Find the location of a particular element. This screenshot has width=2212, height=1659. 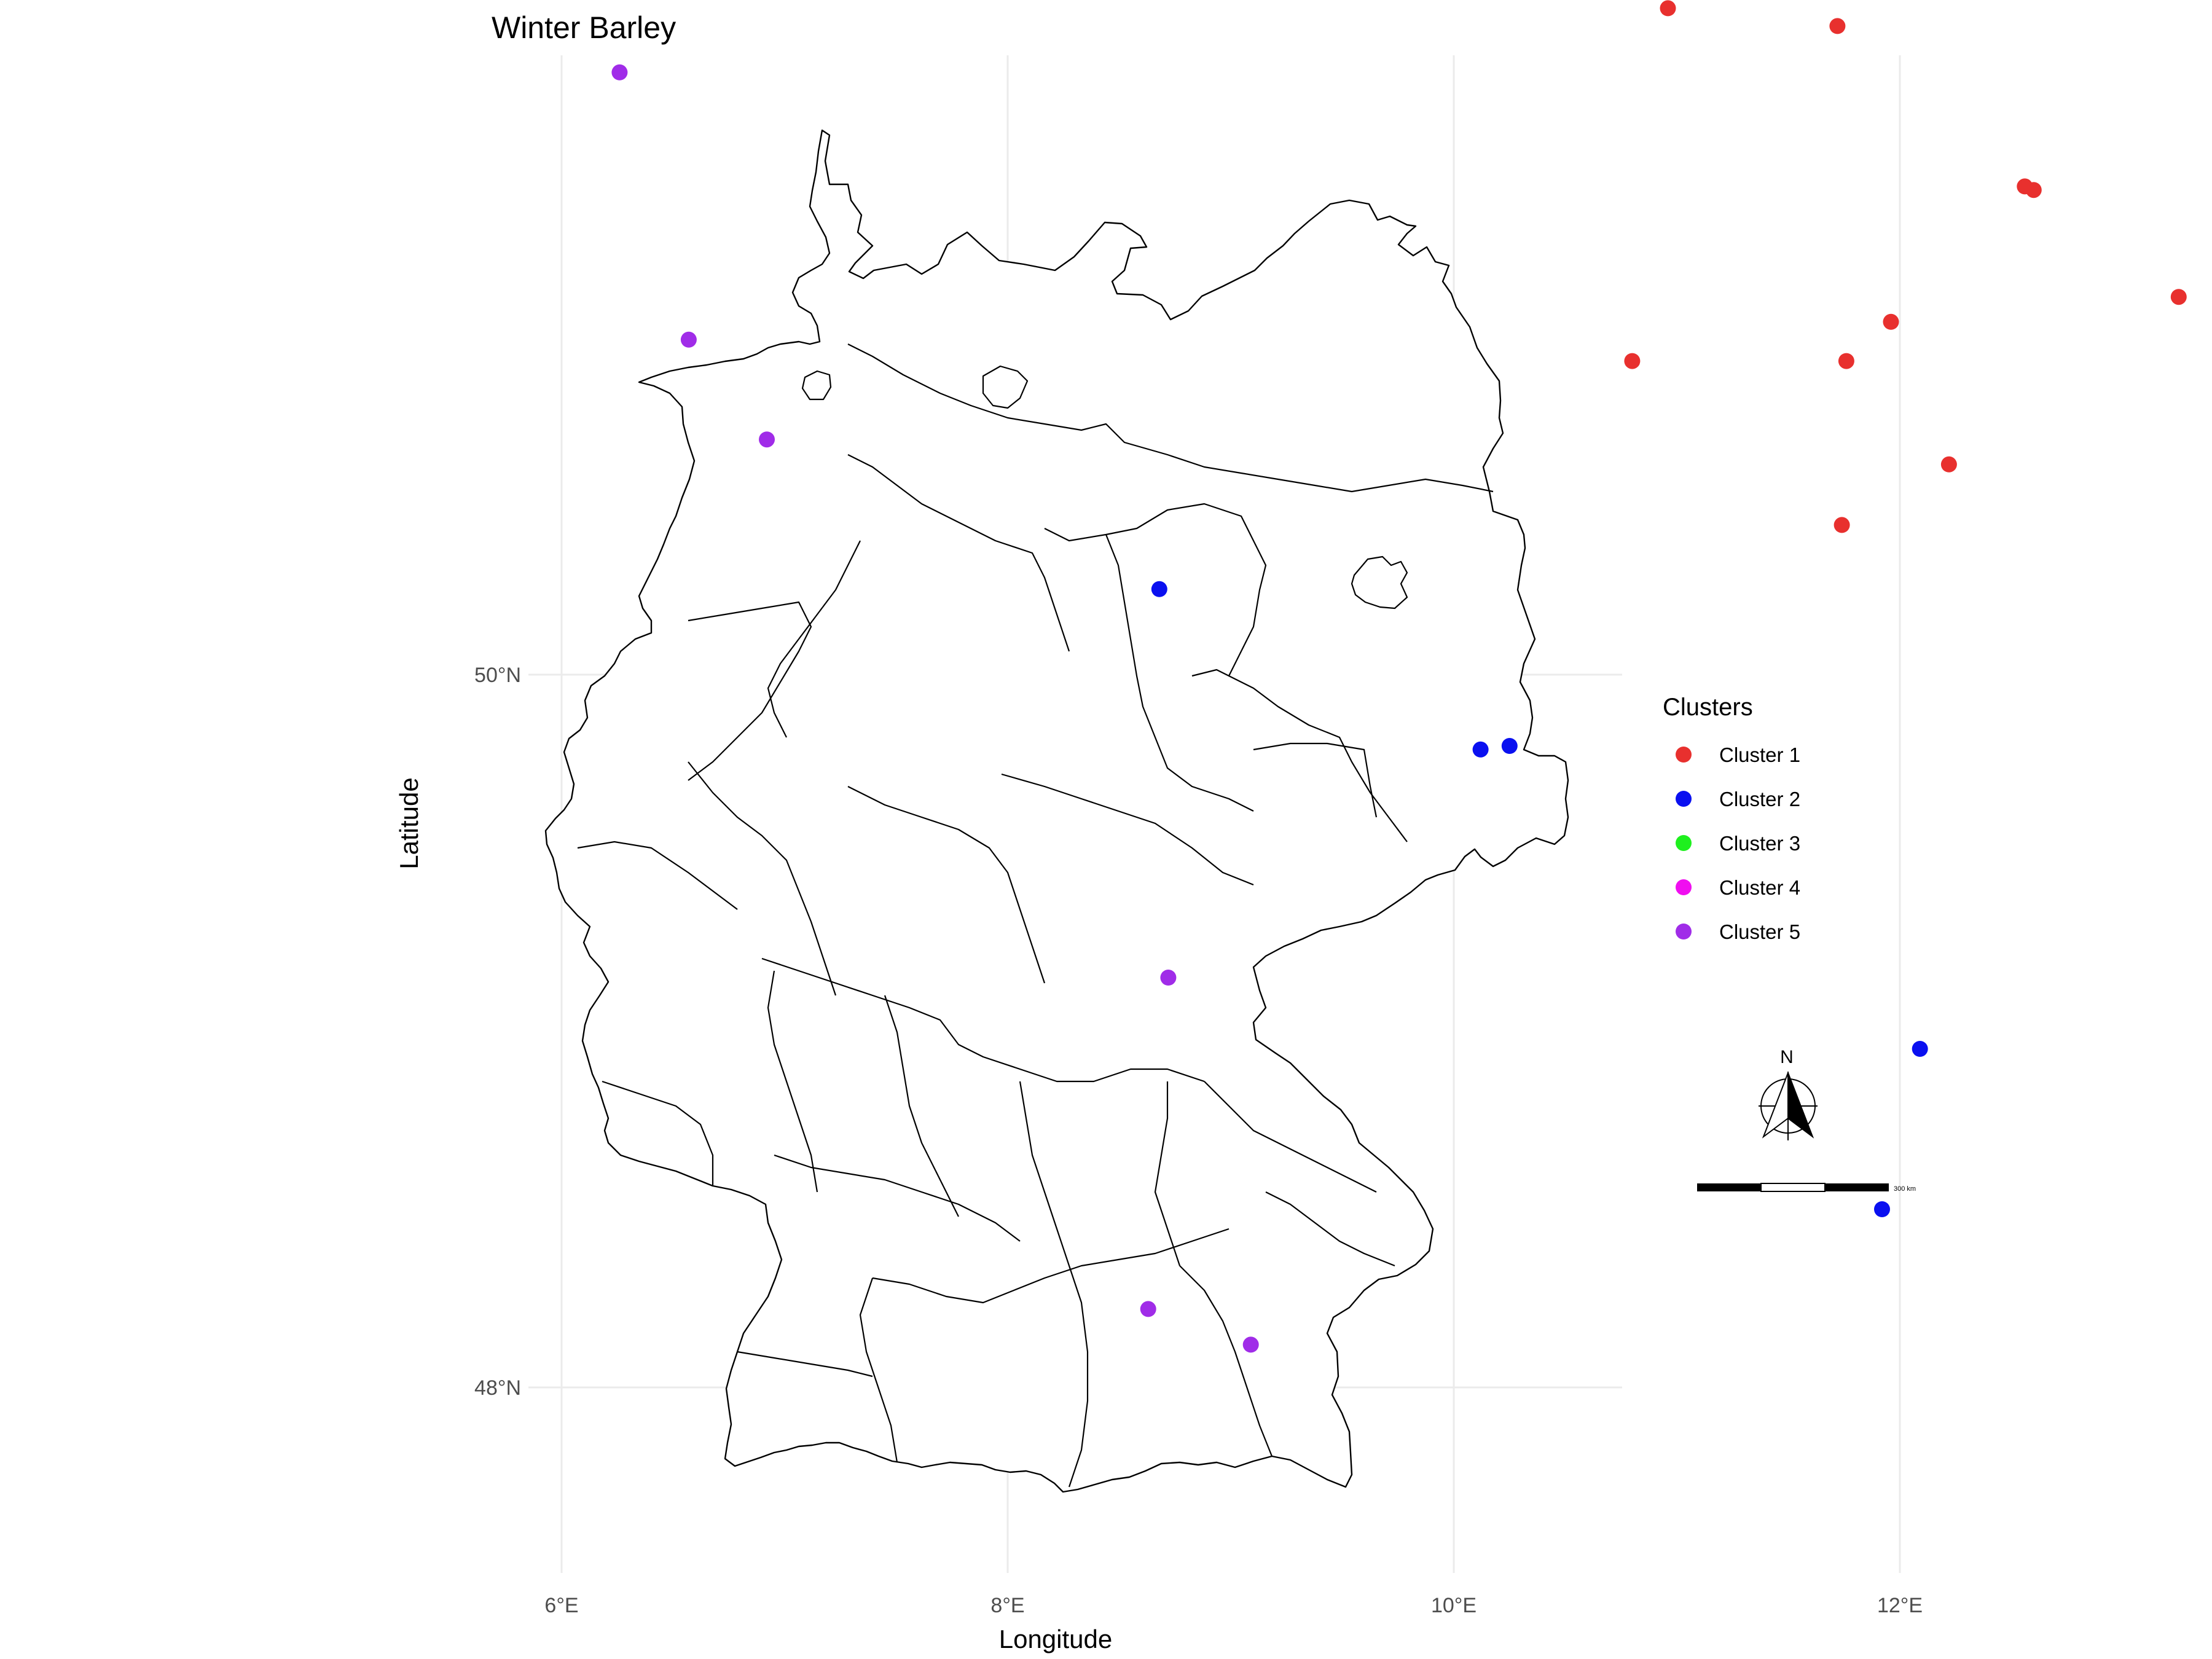

legend-label: Cluster 5 is located at coordinates (1759, 931).